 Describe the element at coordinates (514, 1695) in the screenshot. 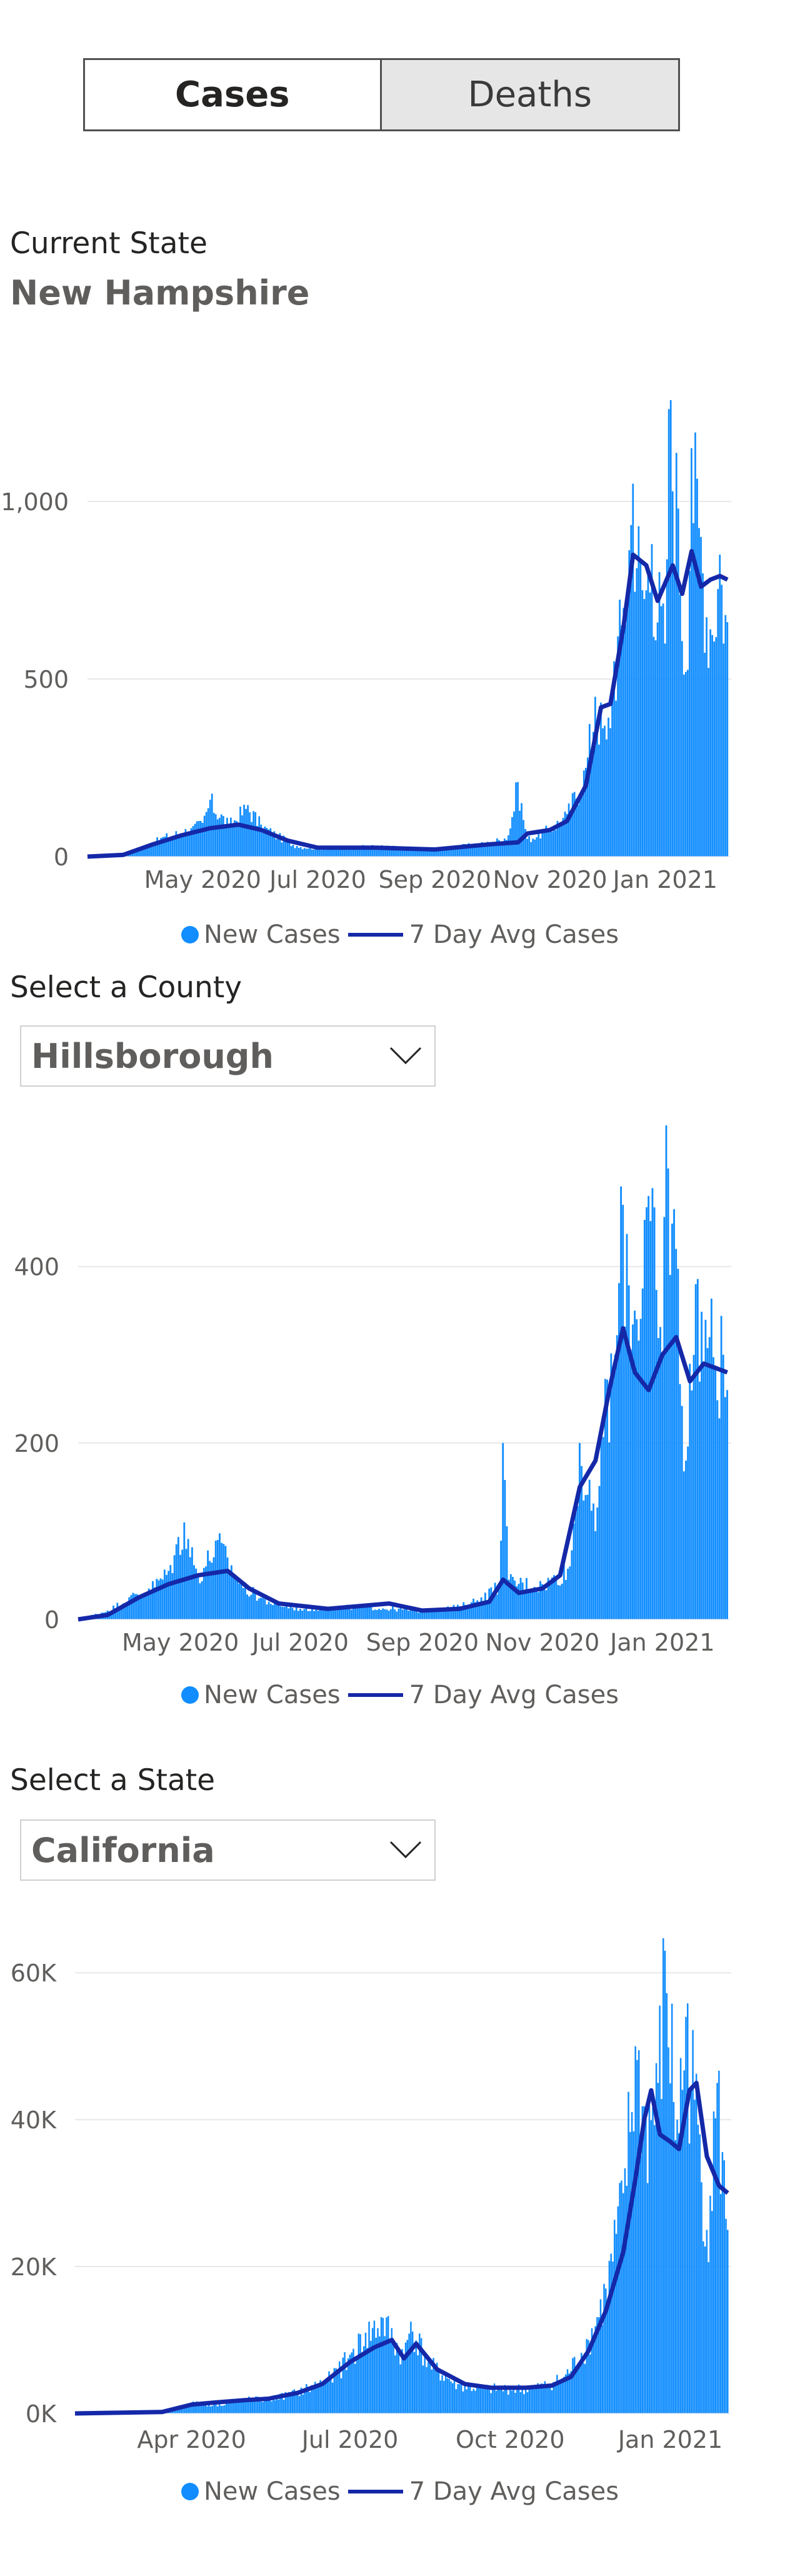

I see `legend-avg-label: 7 Day Avg Cases` at that location.